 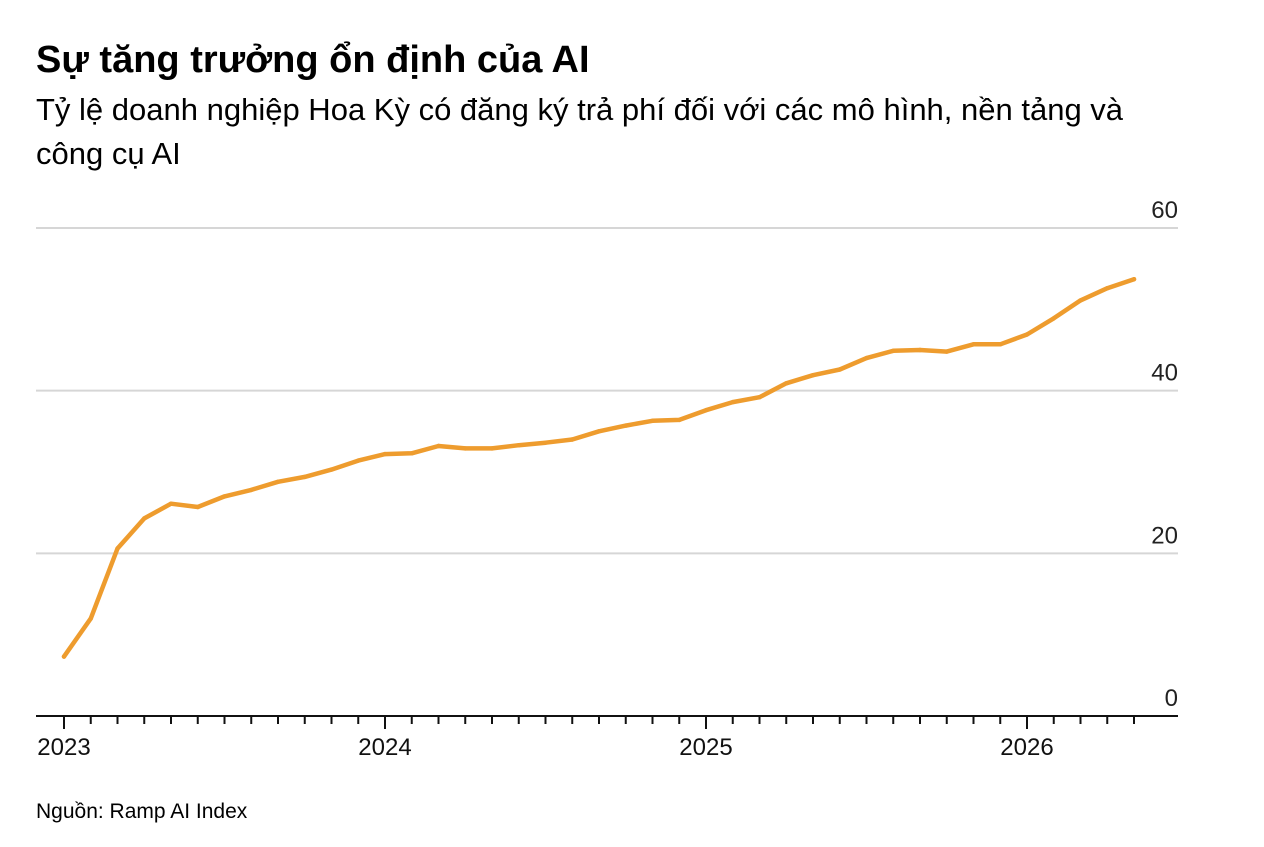 I want to click on source-note: Nguồn: Ramp AI Index, so click(x=142, y=811).